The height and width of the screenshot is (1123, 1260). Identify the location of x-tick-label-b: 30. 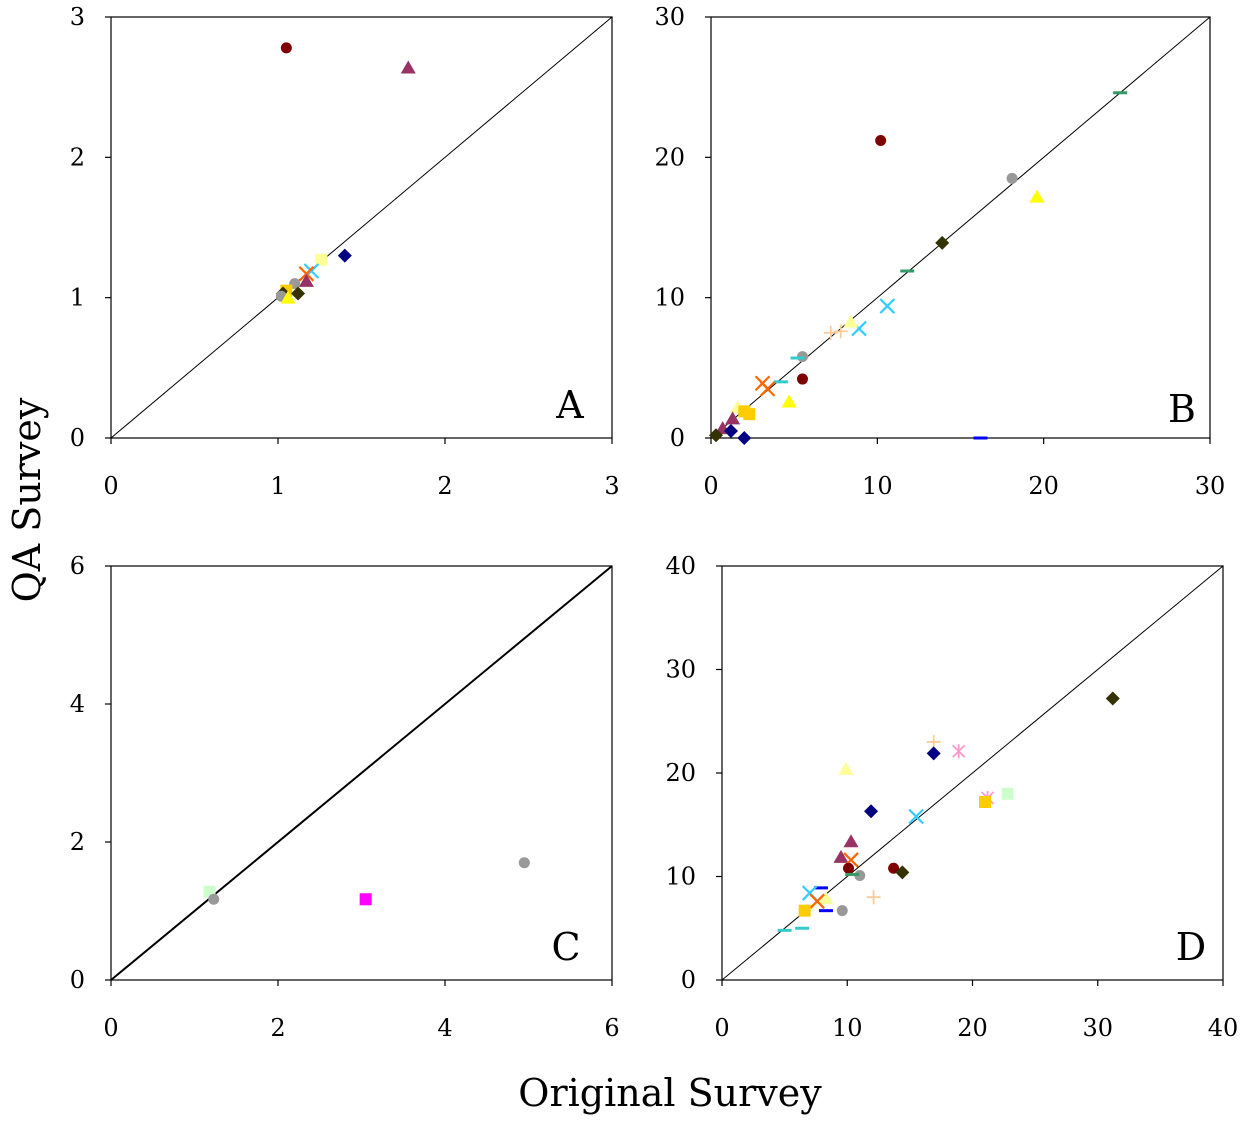
(1210, 486).